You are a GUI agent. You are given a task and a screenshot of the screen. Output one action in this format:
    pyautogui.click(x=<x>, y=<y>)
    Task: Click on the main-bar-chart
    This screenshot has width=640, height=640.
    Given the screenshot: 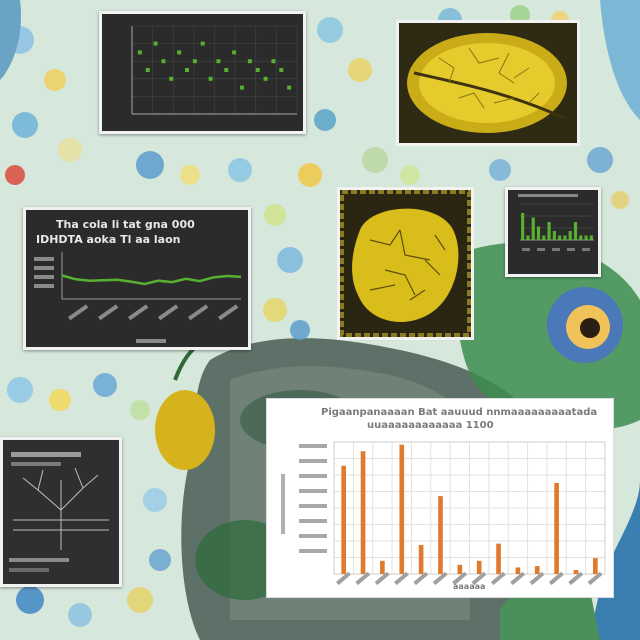 What is the action you would take?
    pyautogui.click(x=443, y=513)
    